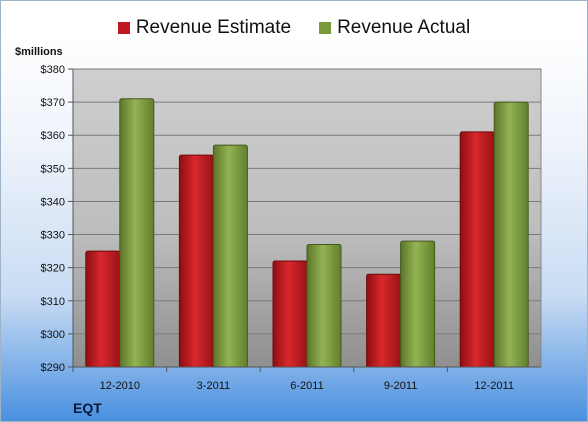 The image size is (588, 422). What do you see at coordinates (53, 335) in the screenshot?
I see `y-tick-label: $300` at bounding box center [53, 335].